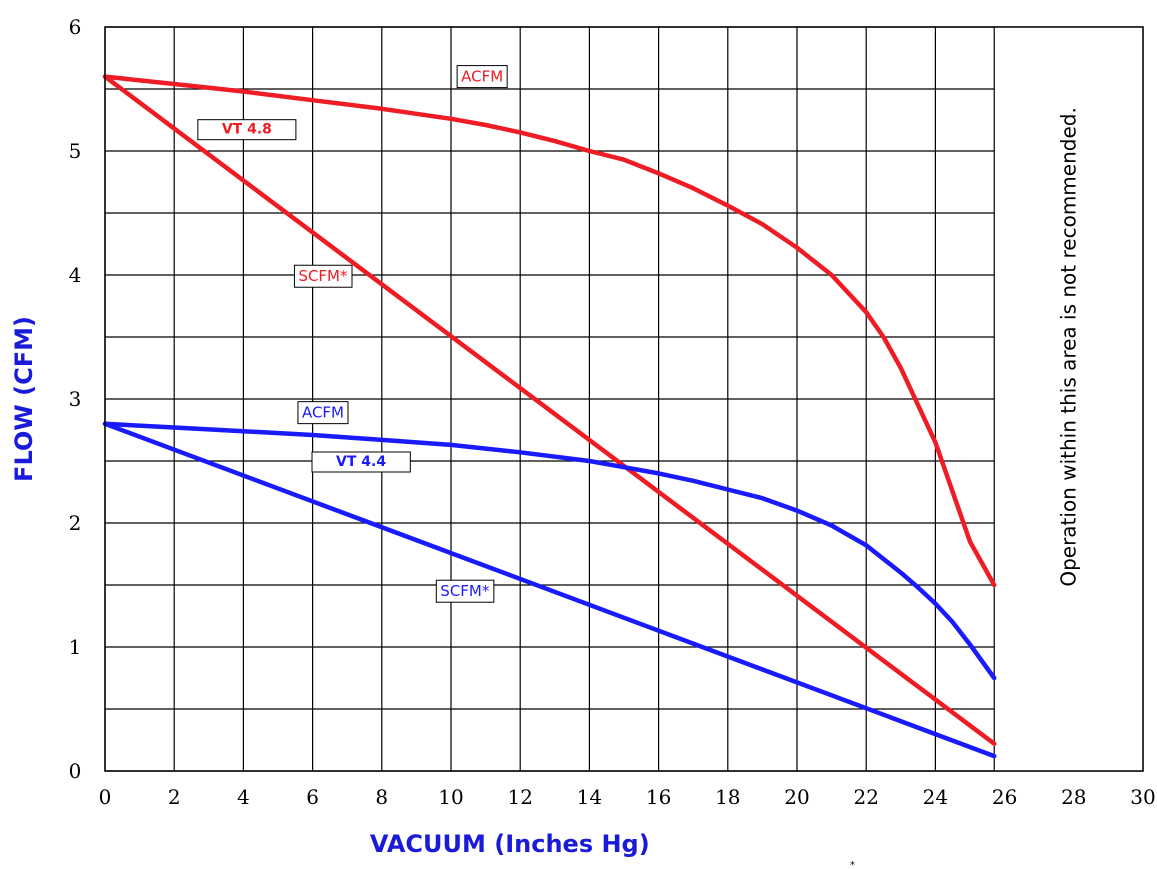 The width and height of the screenshot is (1157, 869). I want to click on series-label-5: SCFM*, so click(465, 591).